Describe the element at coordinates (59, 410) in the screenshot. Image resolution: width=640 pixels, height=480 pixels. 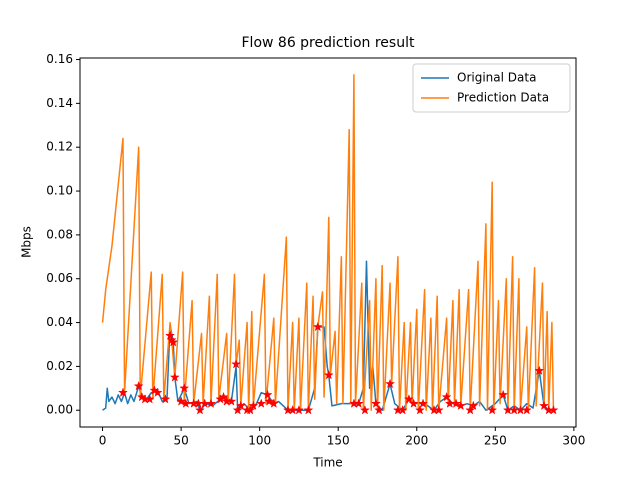
I see `y-tick-label: 0.00` at that location.